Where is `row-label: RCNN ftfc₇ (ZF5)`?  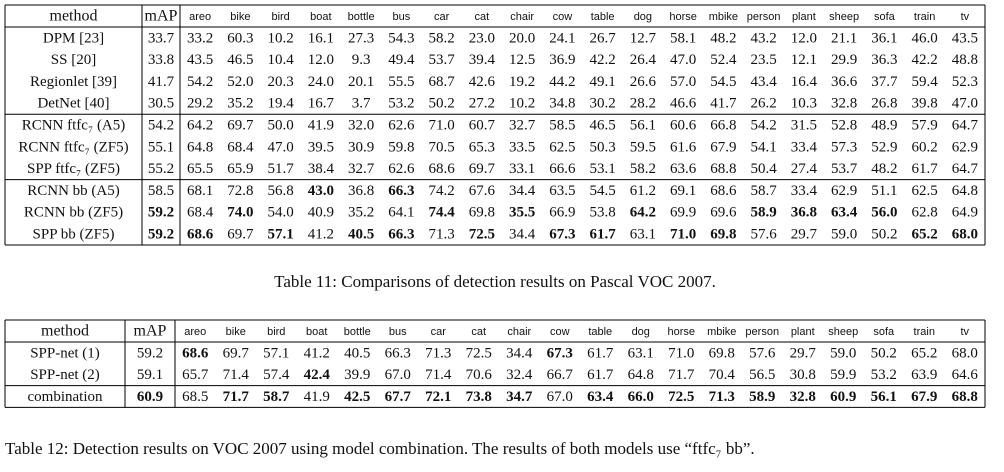
row-label: RCNN ftfc₇ (ZF5) is located at coordinates (73, 147).